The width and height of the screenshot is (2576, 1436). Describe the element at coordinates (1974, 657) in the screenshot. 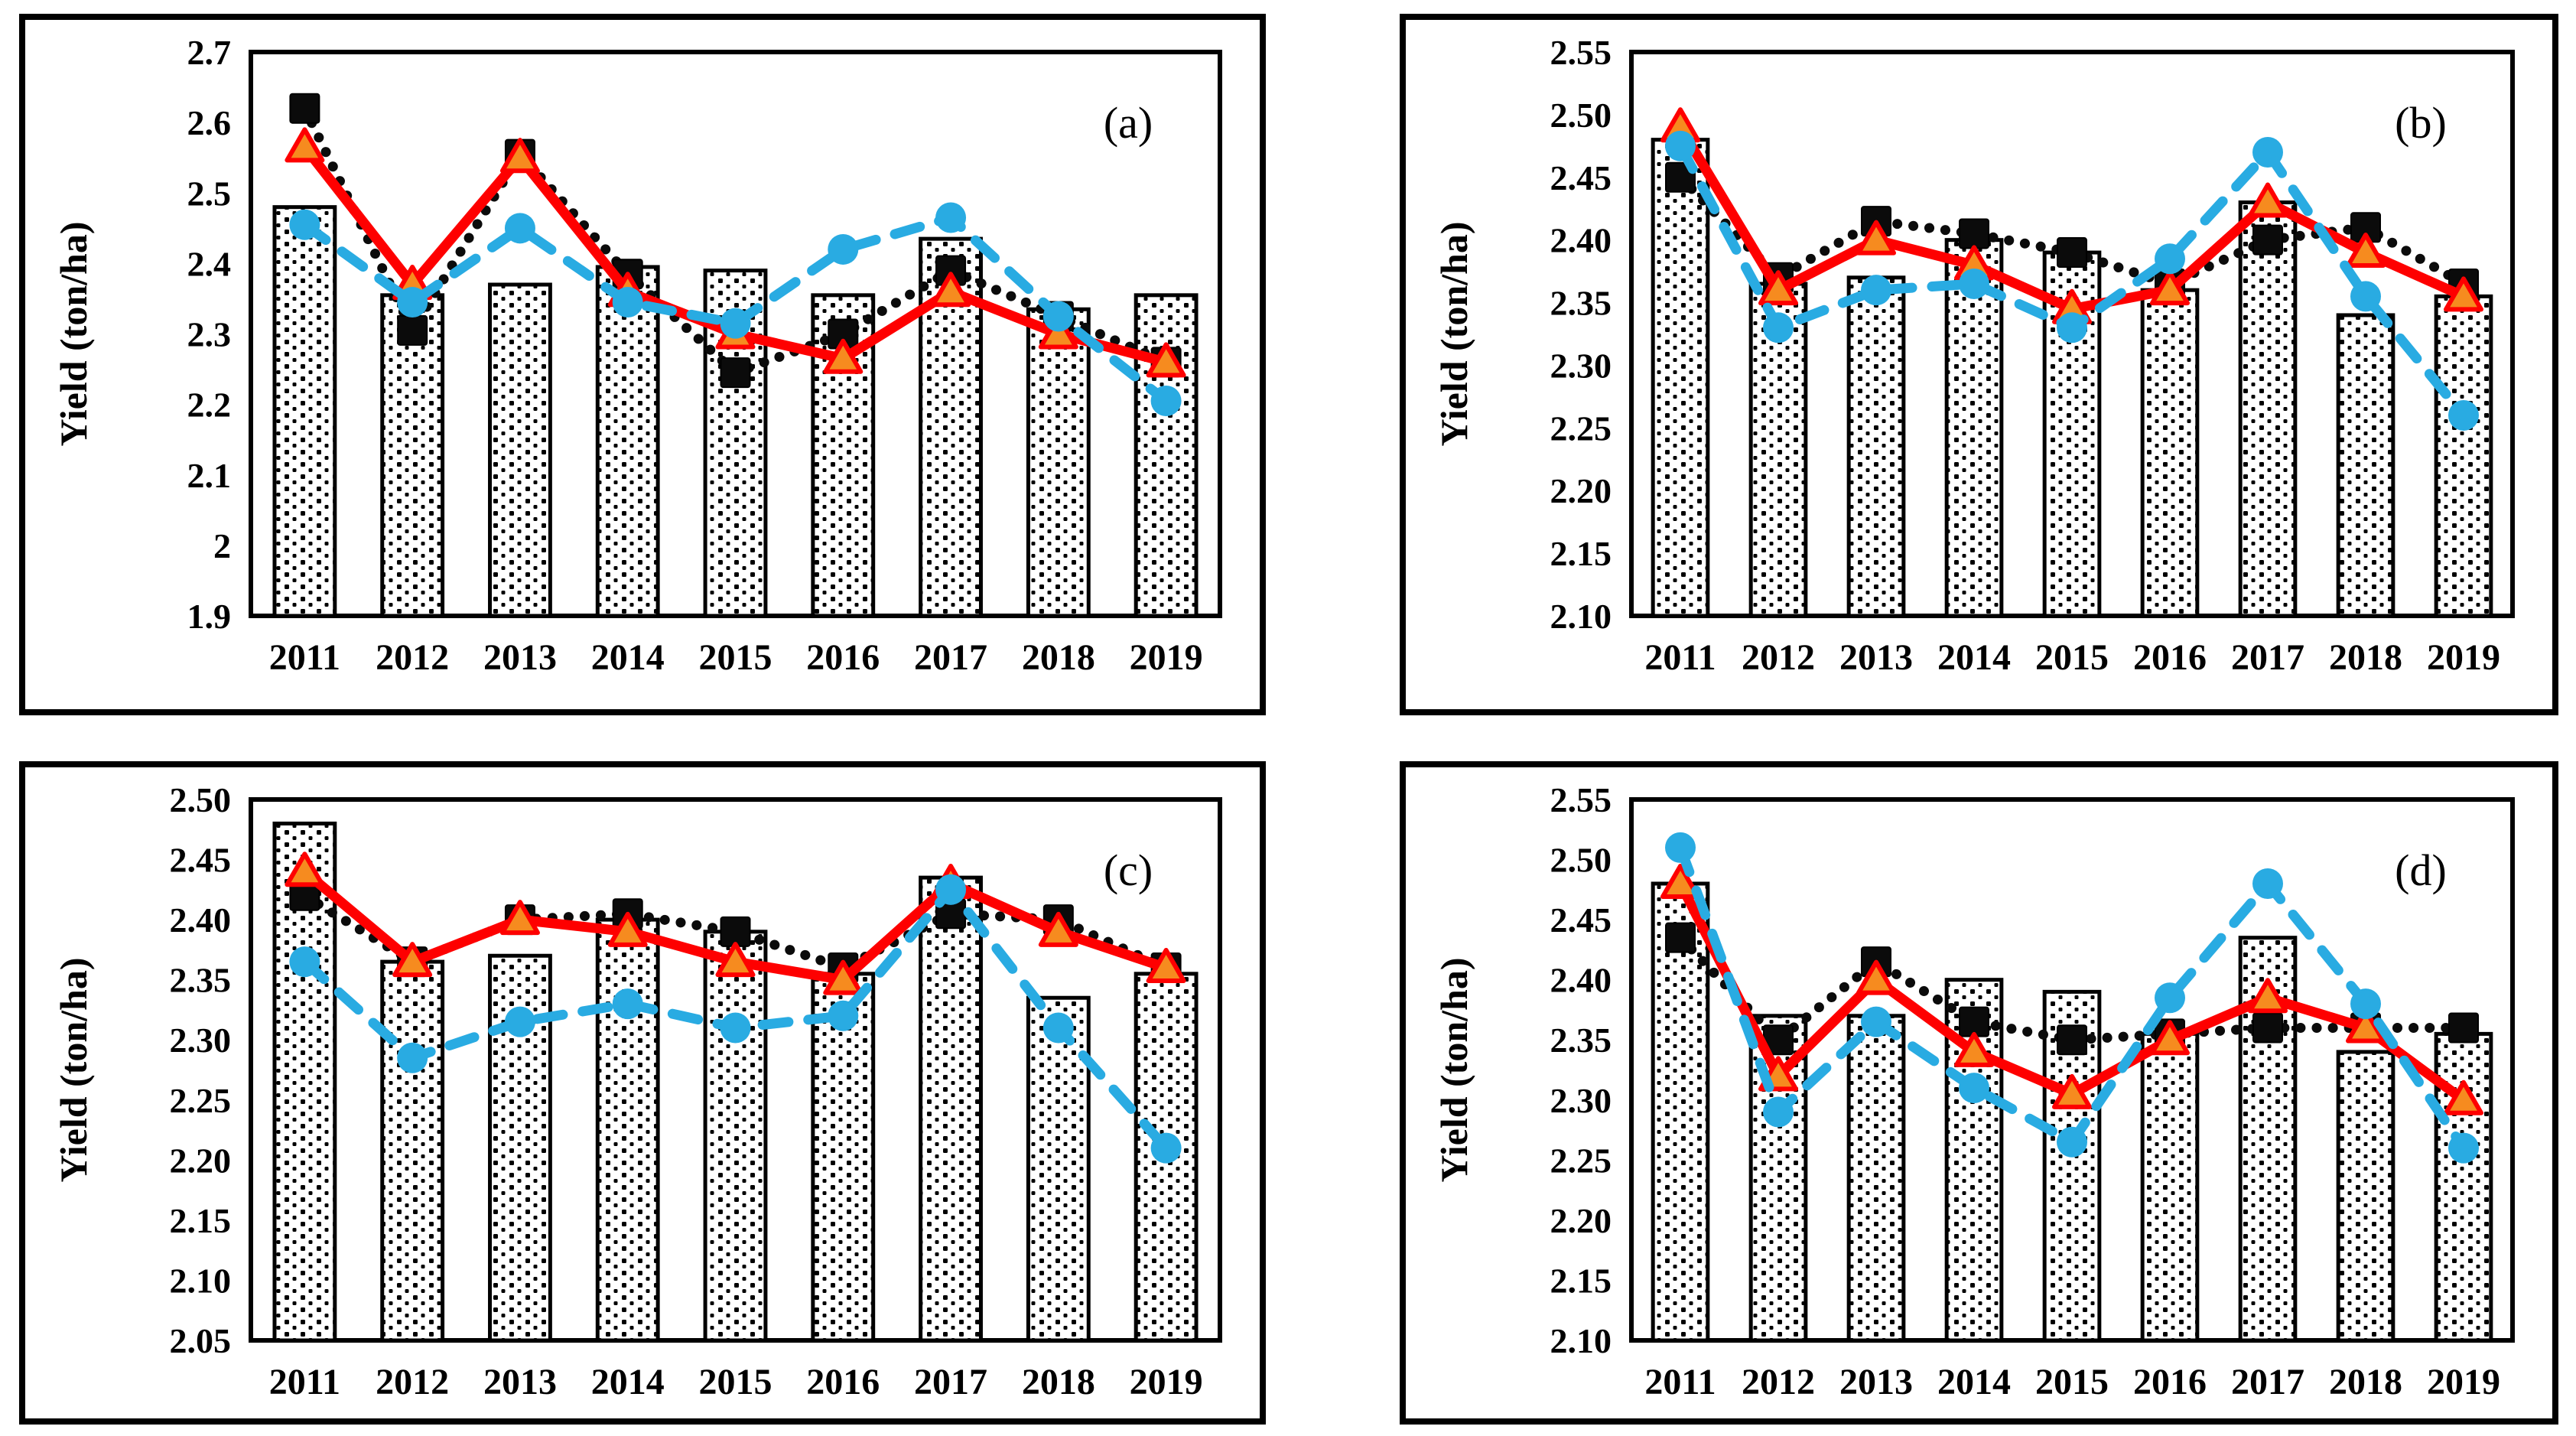

I see `x-tick-label: 2014` at that location.